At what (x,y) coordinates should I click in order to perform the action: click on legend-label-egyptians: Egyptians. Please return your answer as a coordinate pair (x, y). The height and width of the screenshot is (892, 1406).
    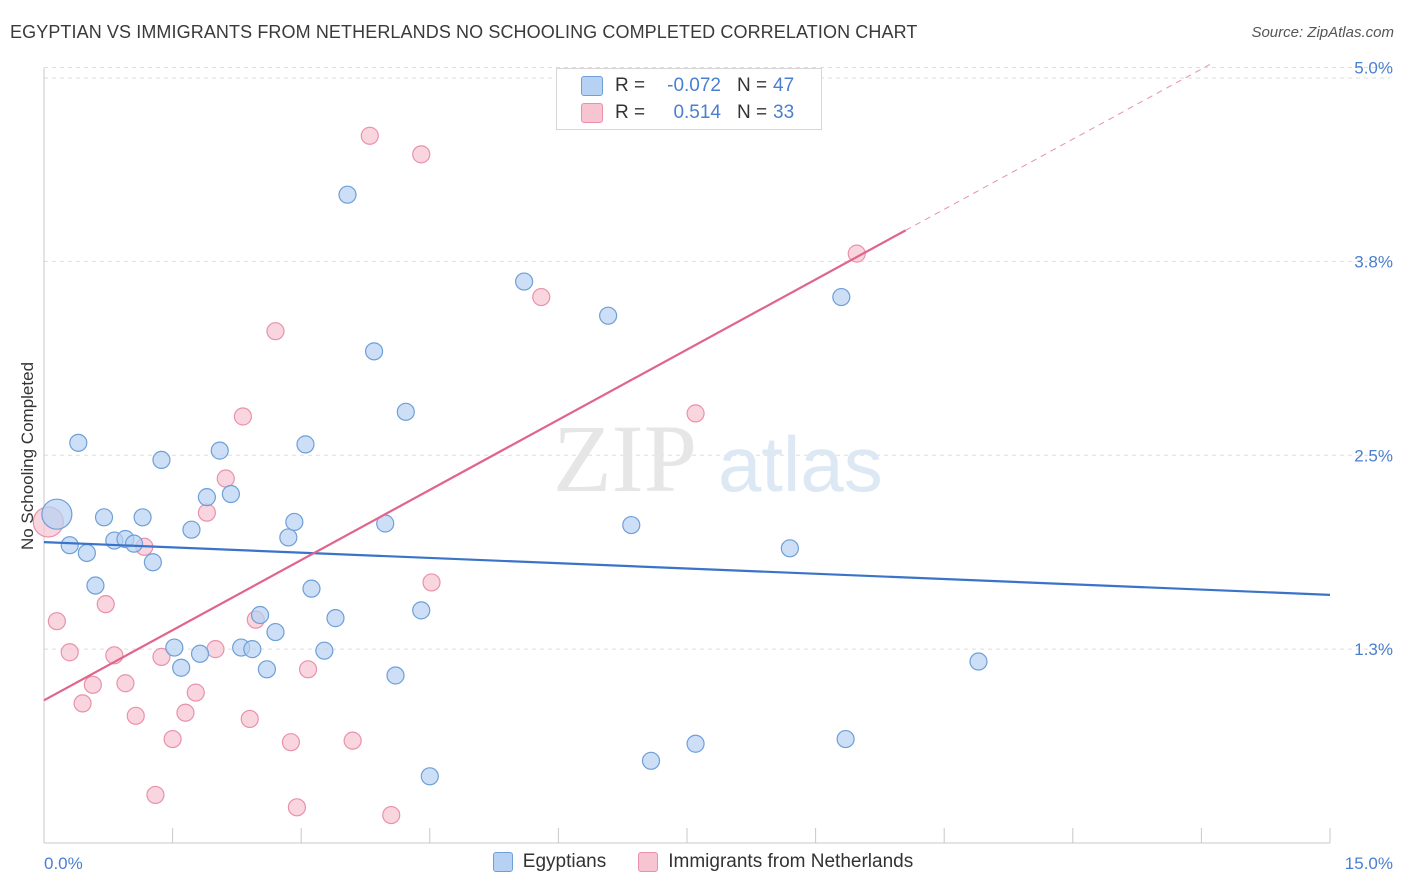
    Looking at the image, I should click on (564, 861).